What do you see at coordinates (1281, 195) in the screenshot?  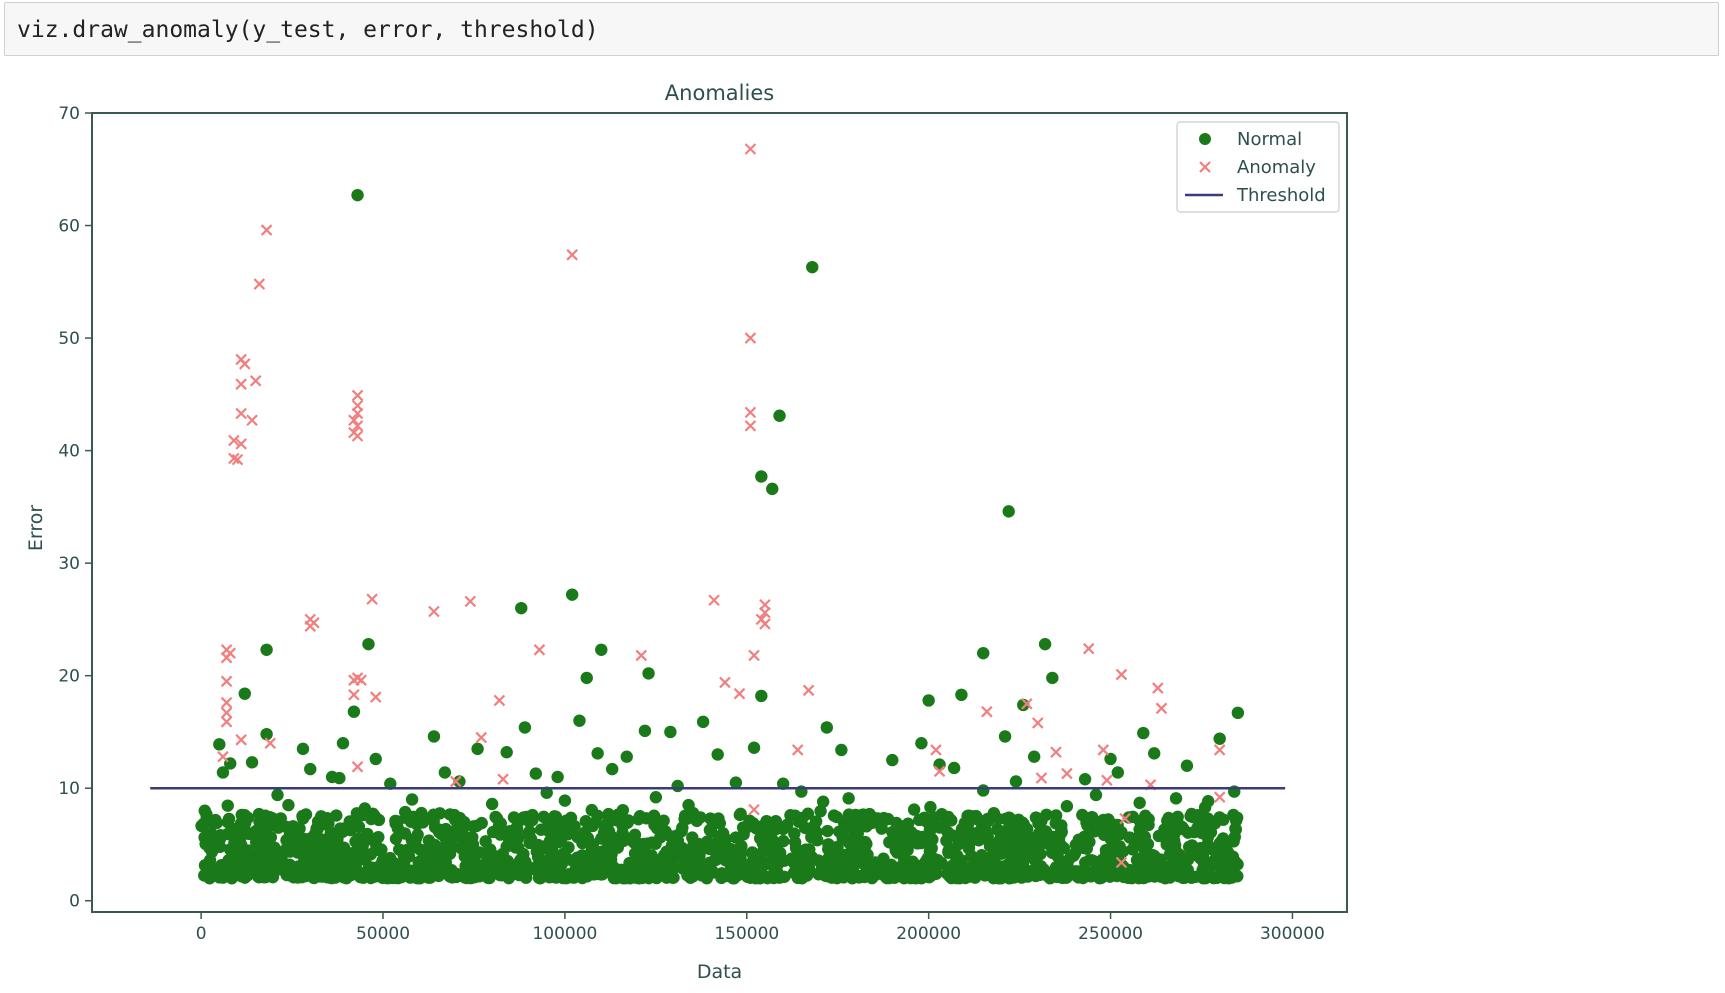 I see `legend-threshold-label: Threshold` at bounding box center [1281, 195].